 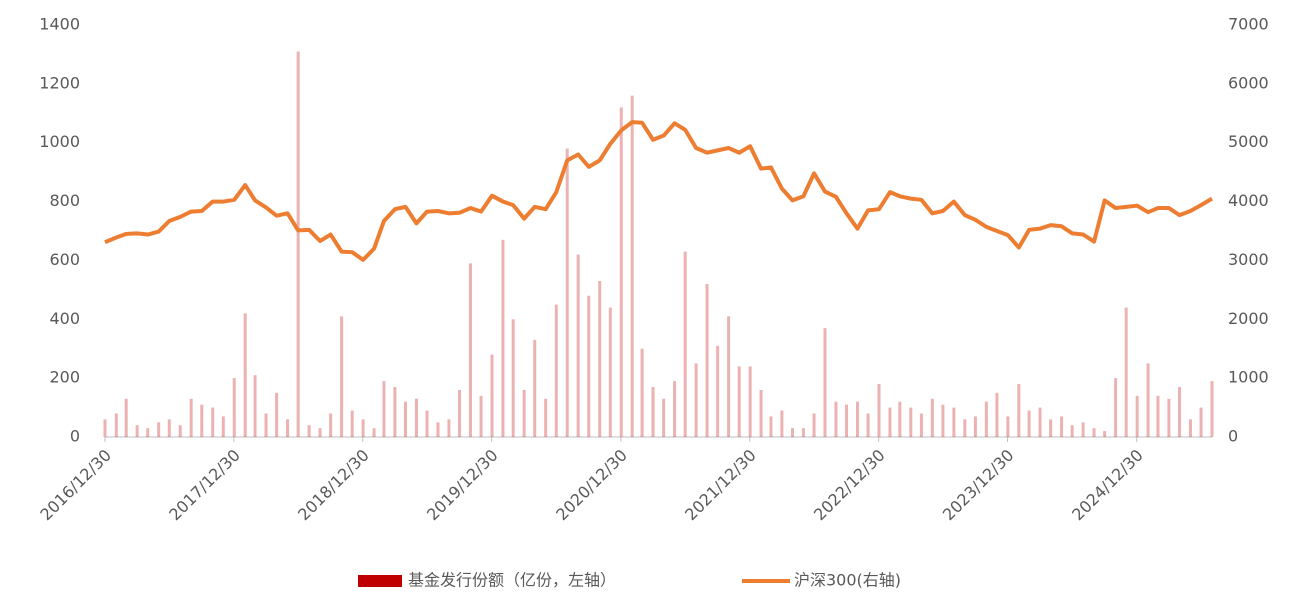 What do you see at coordinates (64, 318) in the screenshot?
I see `y-tick-label: 400` at bounding box center [64, 318].